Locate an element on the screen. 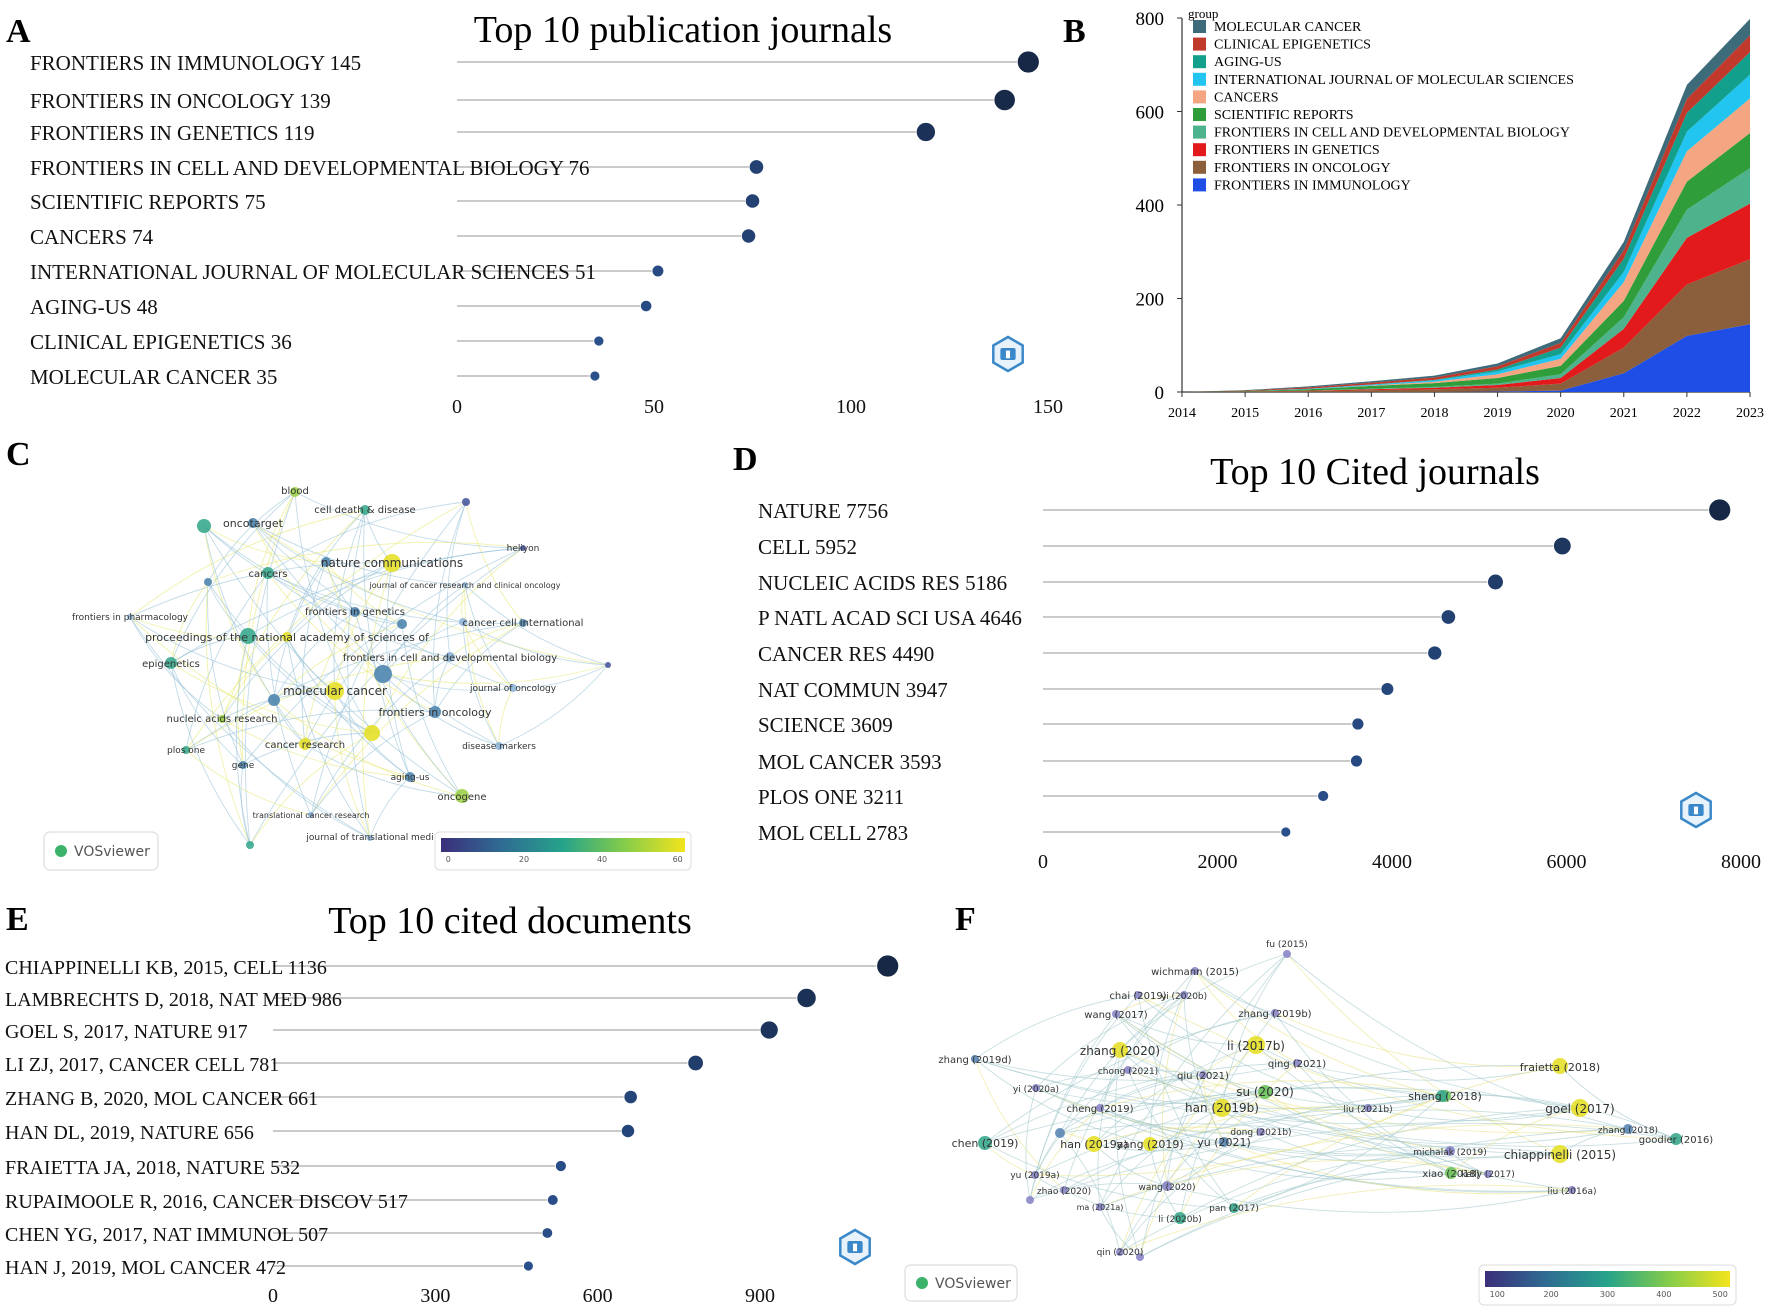  c-node-label: cancers is located at coordinates (268, 574).